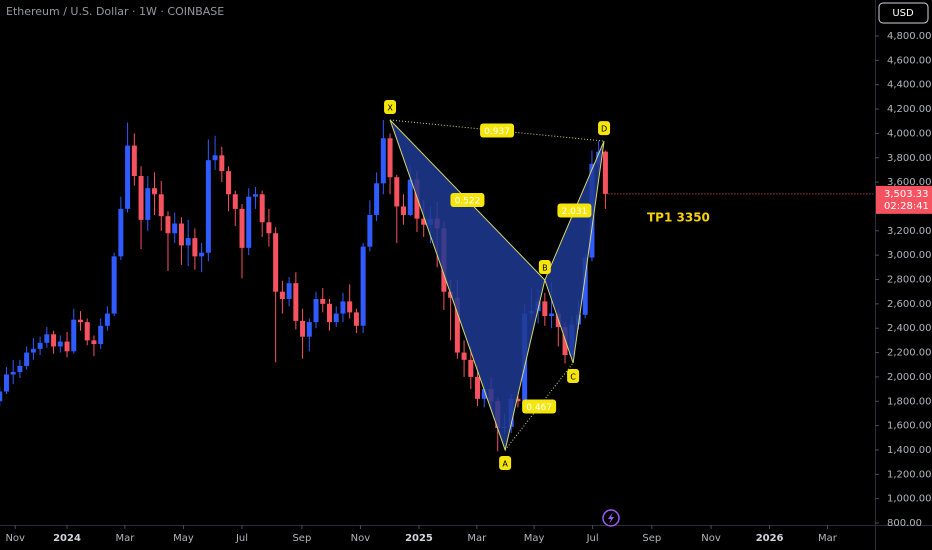 The height and width of the screenshot is (550, 932). I want to click on x-tick-label: Nov, so click(15, 538).